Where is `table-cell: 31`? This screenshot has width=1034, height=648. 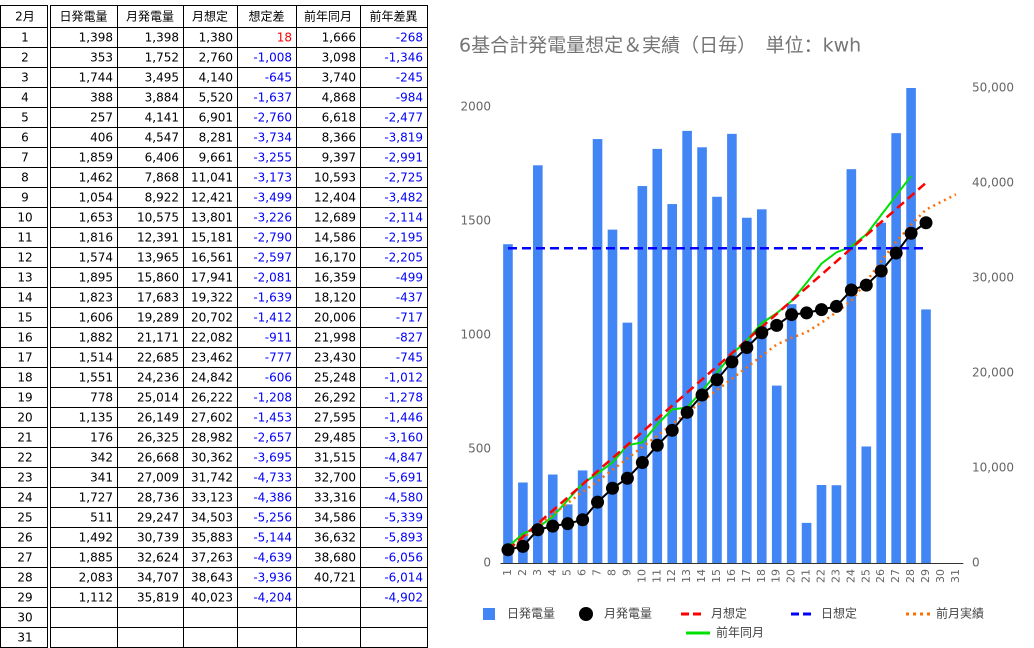 table-cell: 31 is located at coordinates (24, 638).